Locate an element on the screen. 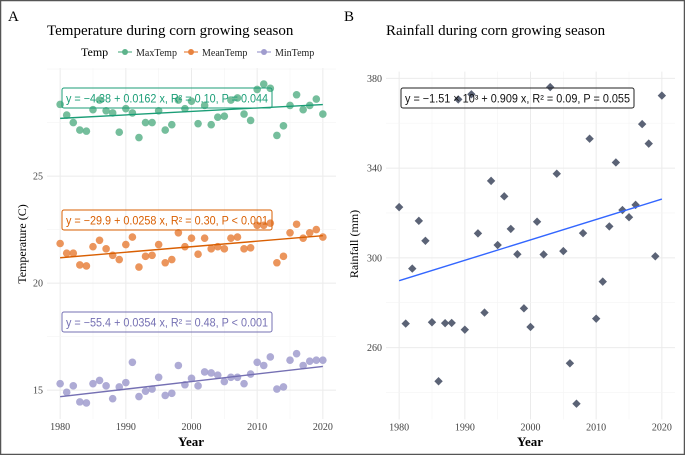 Image resolution: width=685 pixels, height=455 pixels. x-tick-label: 2010 is located at coordinates (257, 427).